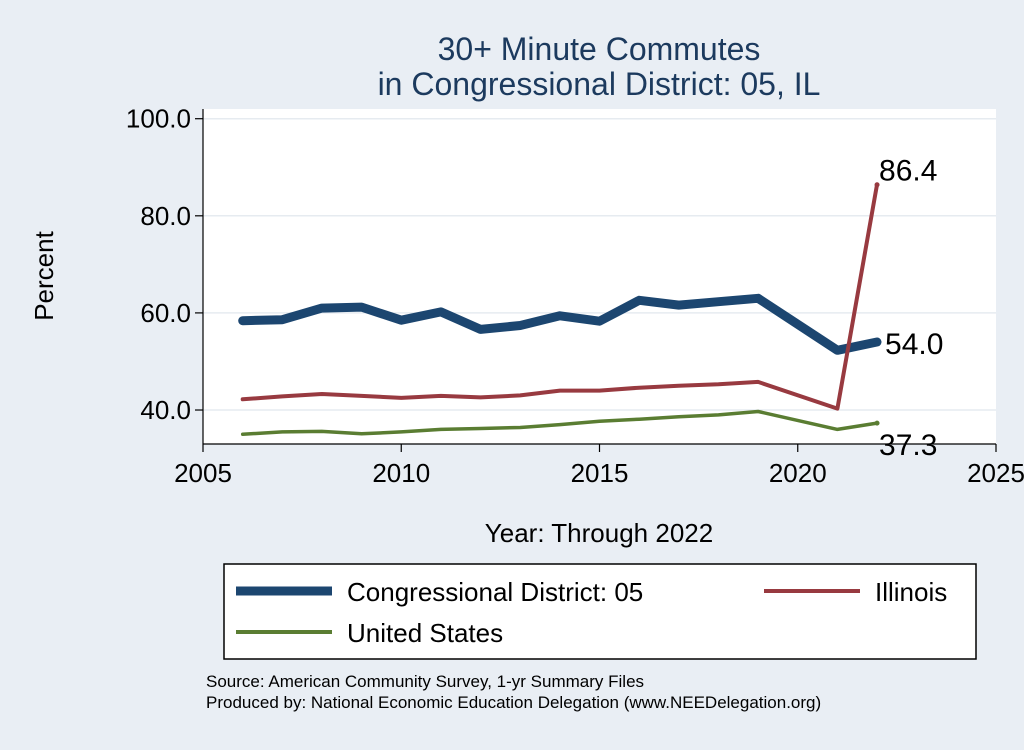 The height and width of the screenshot is (750, 1024). Describe the element at coordinates (911, 308) in the screenshot. I see `end-labels: 54.0 86.4 37.3` at that location.